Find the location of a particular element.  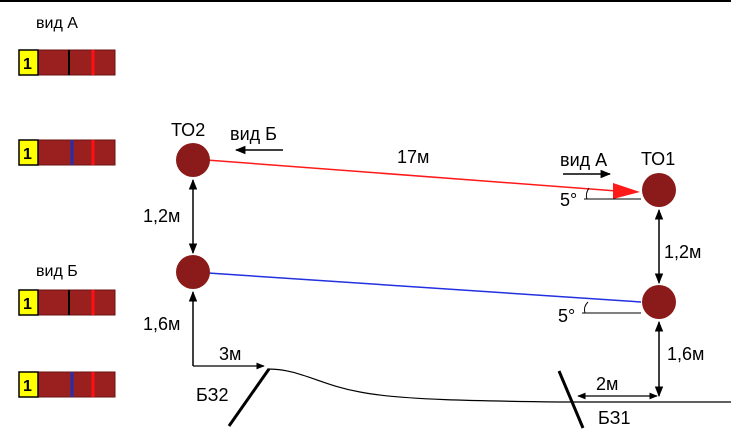

node-to2 is located at coordinates (193, 160).